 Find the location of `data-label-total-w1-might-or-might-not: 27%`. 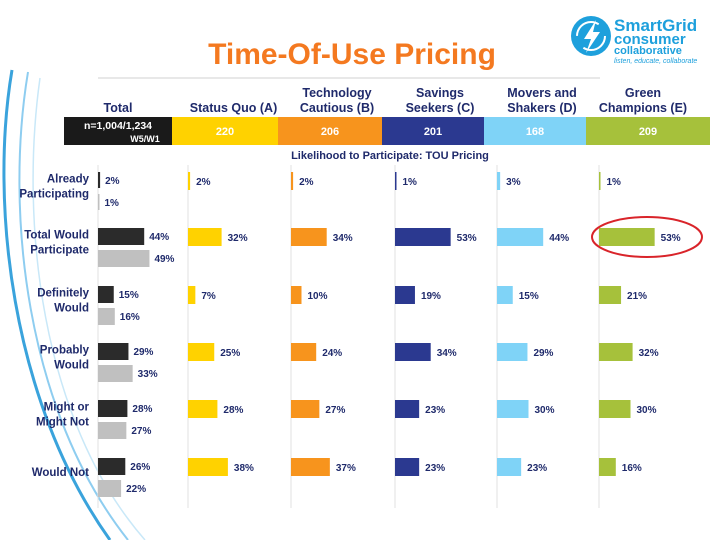

data-label-total-w1-might-or-might-not: 27% is located at coordinates (141, 431).